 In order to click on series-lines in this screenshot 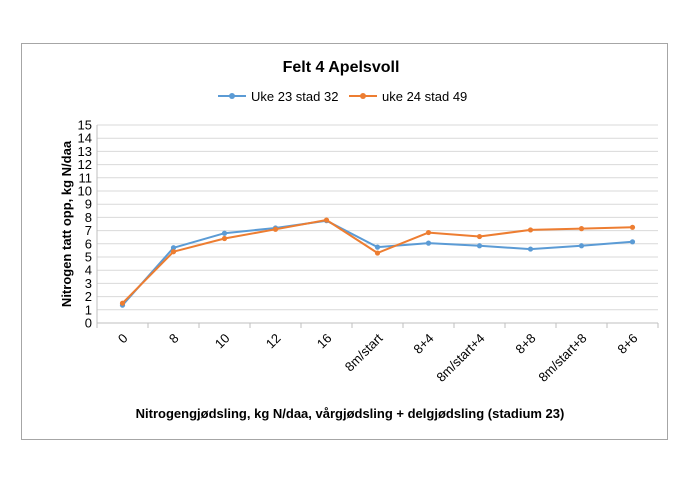, I will do `click(377, 262)`.